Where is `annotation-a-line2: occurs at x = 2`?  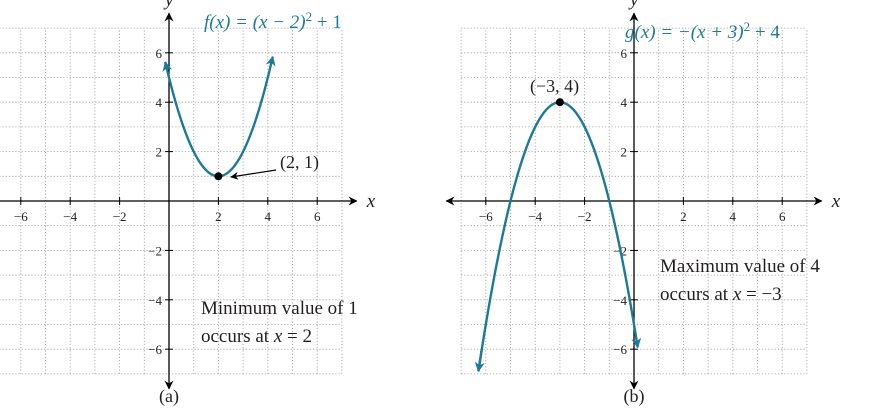 annotation-a-line2: occurs at x = 2 is located at coordinates (256, 336).